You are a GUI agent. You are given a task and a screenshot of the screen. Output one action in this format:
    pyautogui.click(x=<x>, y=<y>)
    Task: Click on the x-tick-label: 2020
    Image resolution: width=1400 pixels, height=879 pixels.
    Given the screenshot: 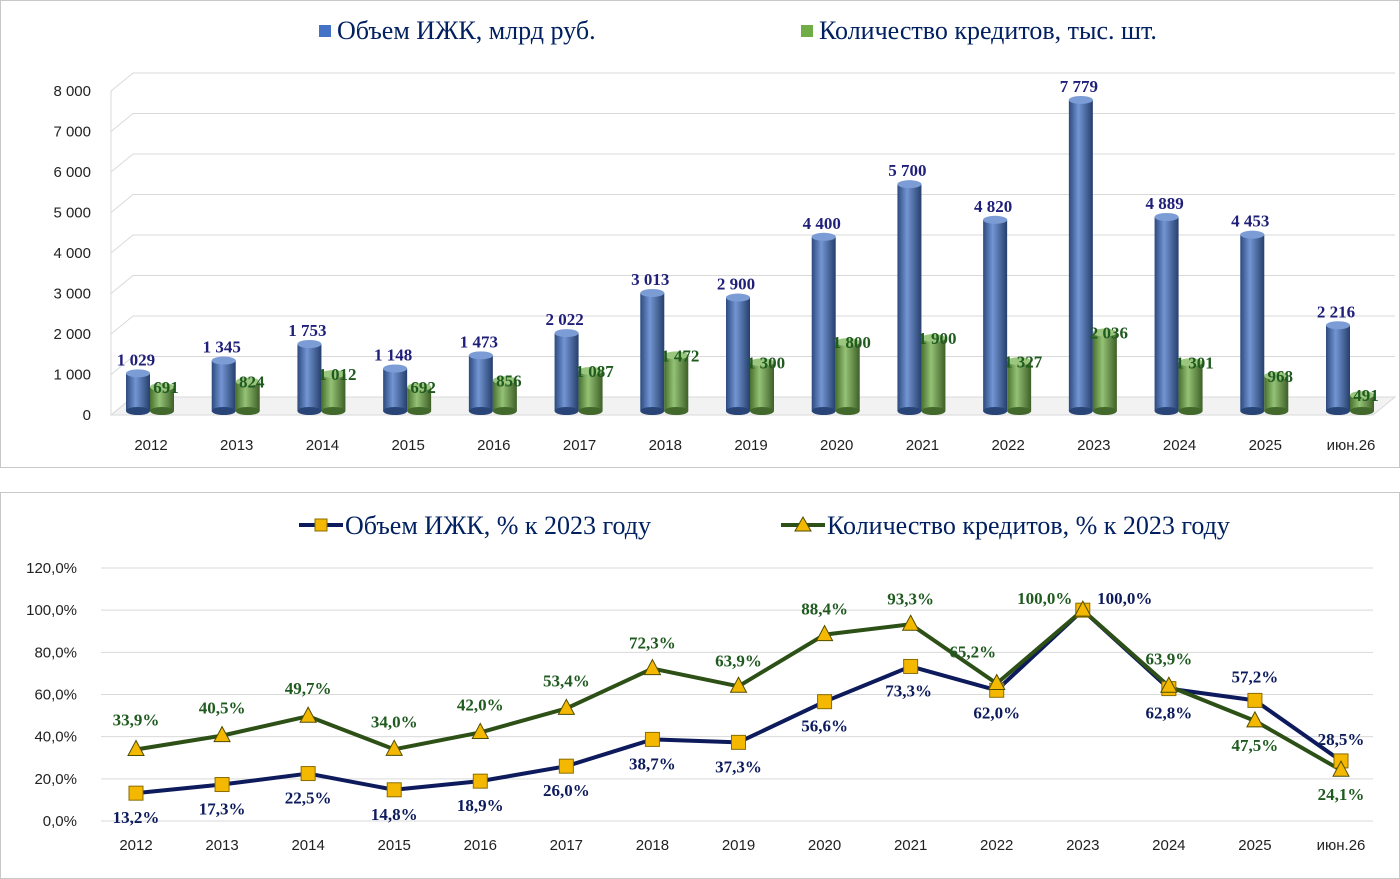 What is the action you would take?
    pyautogui.click(x=824, y=845)
    